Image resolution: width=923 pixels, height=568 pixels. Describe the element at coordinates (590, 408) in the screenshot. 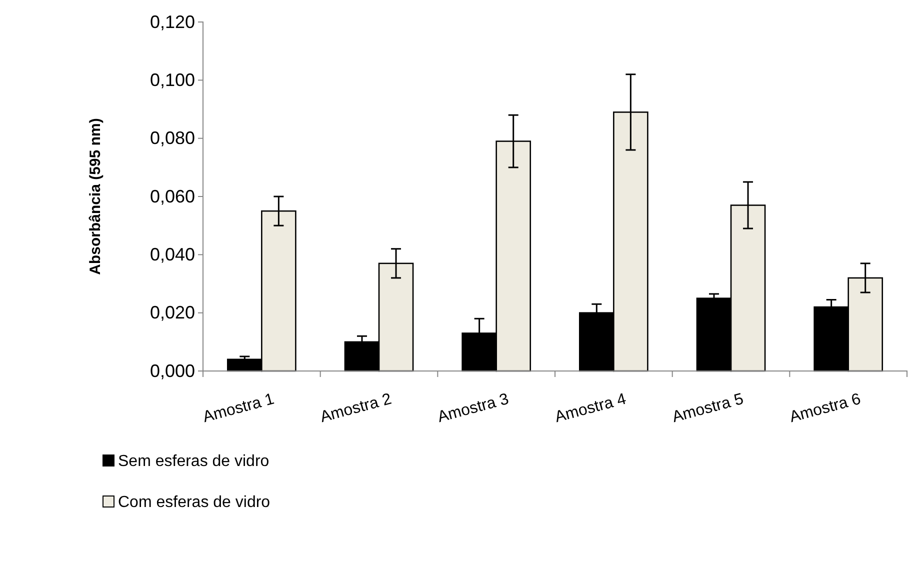

I see `x-tick-label: Amostra 4` at that location.